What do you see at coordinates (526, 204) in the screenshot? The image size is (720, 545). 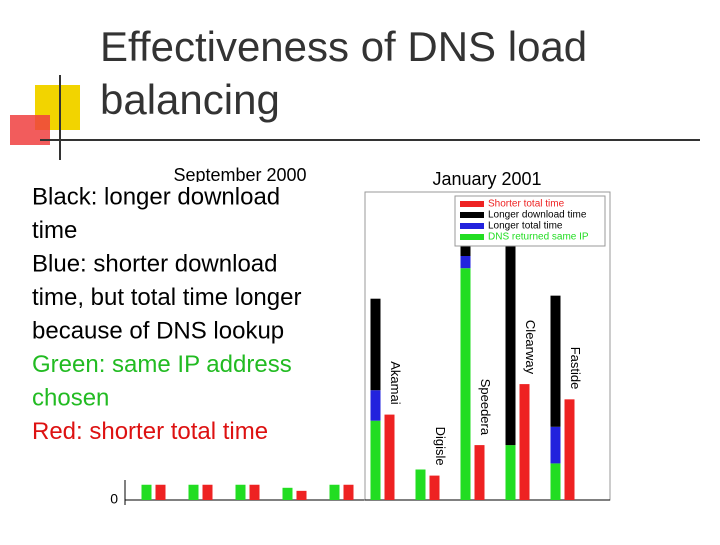 I see `legend-label: Shorter total time` at bounding box center [526, 204].